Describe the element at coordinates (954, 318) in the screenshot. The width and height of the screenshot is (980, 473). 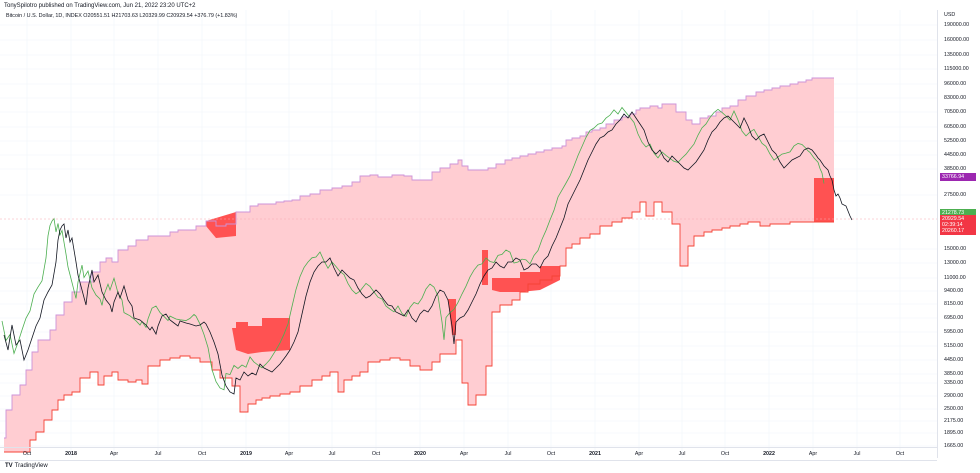
I see `price-tick-label: 6950.00` at that location.